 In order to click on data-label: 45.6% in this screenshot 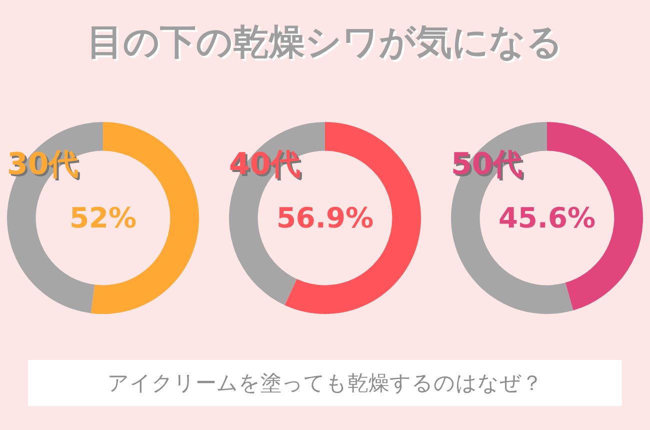, I will do `click(547, 217)`.